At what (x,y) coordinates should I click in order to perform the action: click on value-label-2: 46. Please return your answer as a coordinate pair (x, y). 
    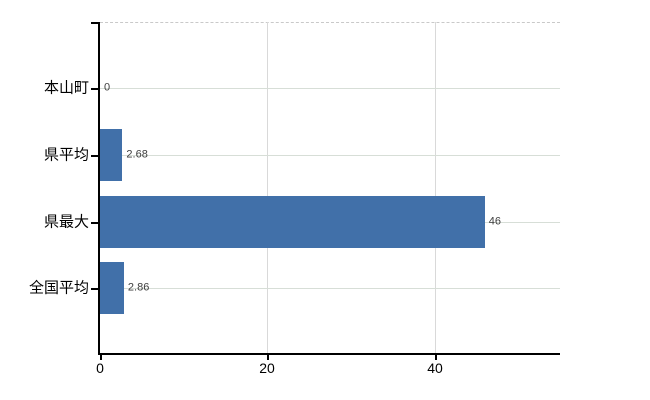
    Looking at the image, I should click on (494, 221).